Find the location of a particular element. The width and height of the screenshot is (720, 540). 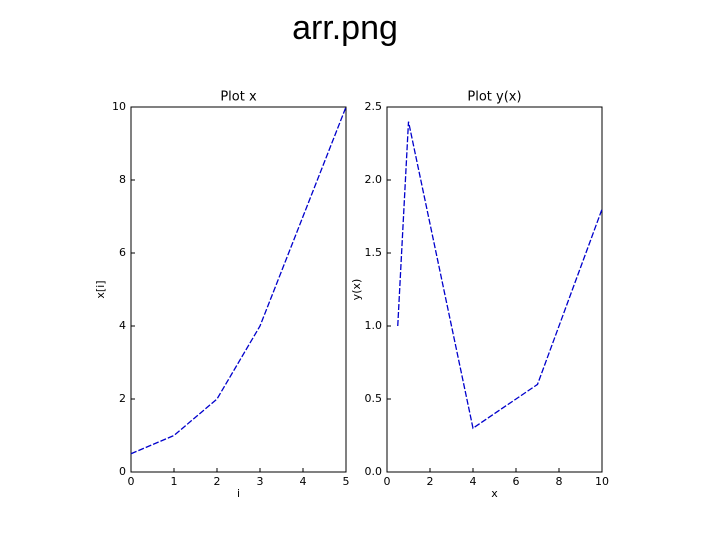

slide-title: arr.png is located at coordinates (345, 28).